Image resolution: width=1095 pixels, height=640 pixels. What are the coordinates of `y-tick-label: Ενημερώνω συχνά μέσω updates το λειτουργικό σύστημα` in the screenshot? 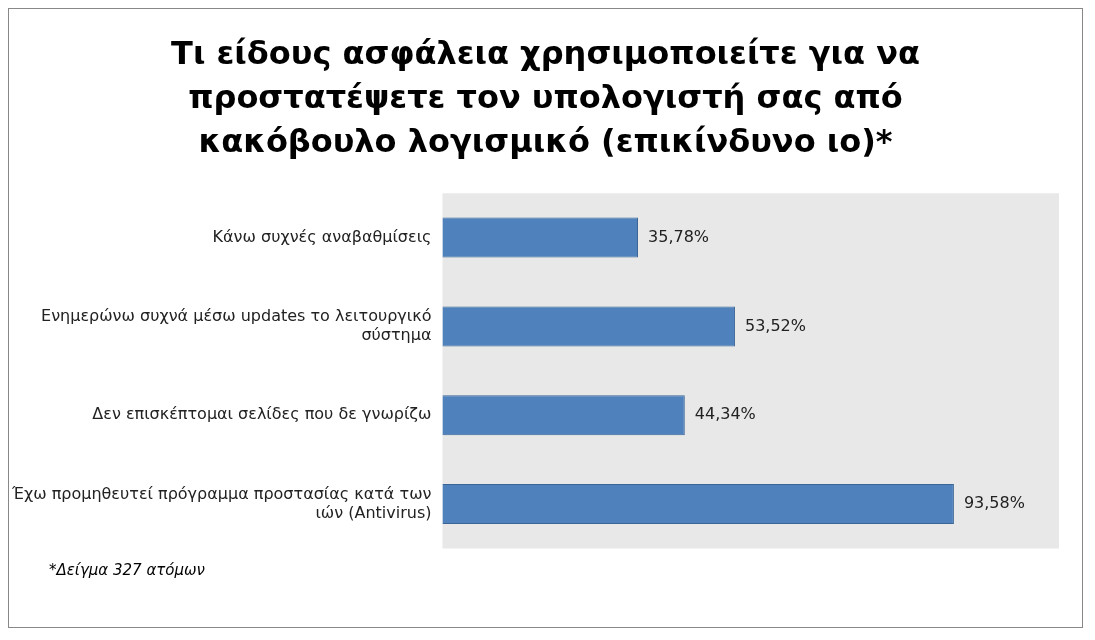 It's located at (236, 325).